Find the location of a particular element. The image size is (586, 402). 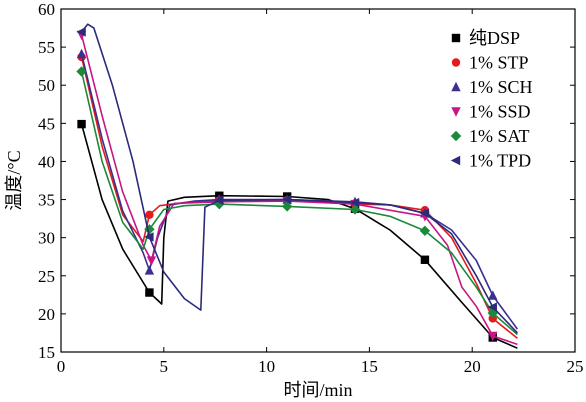

legend-item: 1% SSD is located at coordinates (491, 112).